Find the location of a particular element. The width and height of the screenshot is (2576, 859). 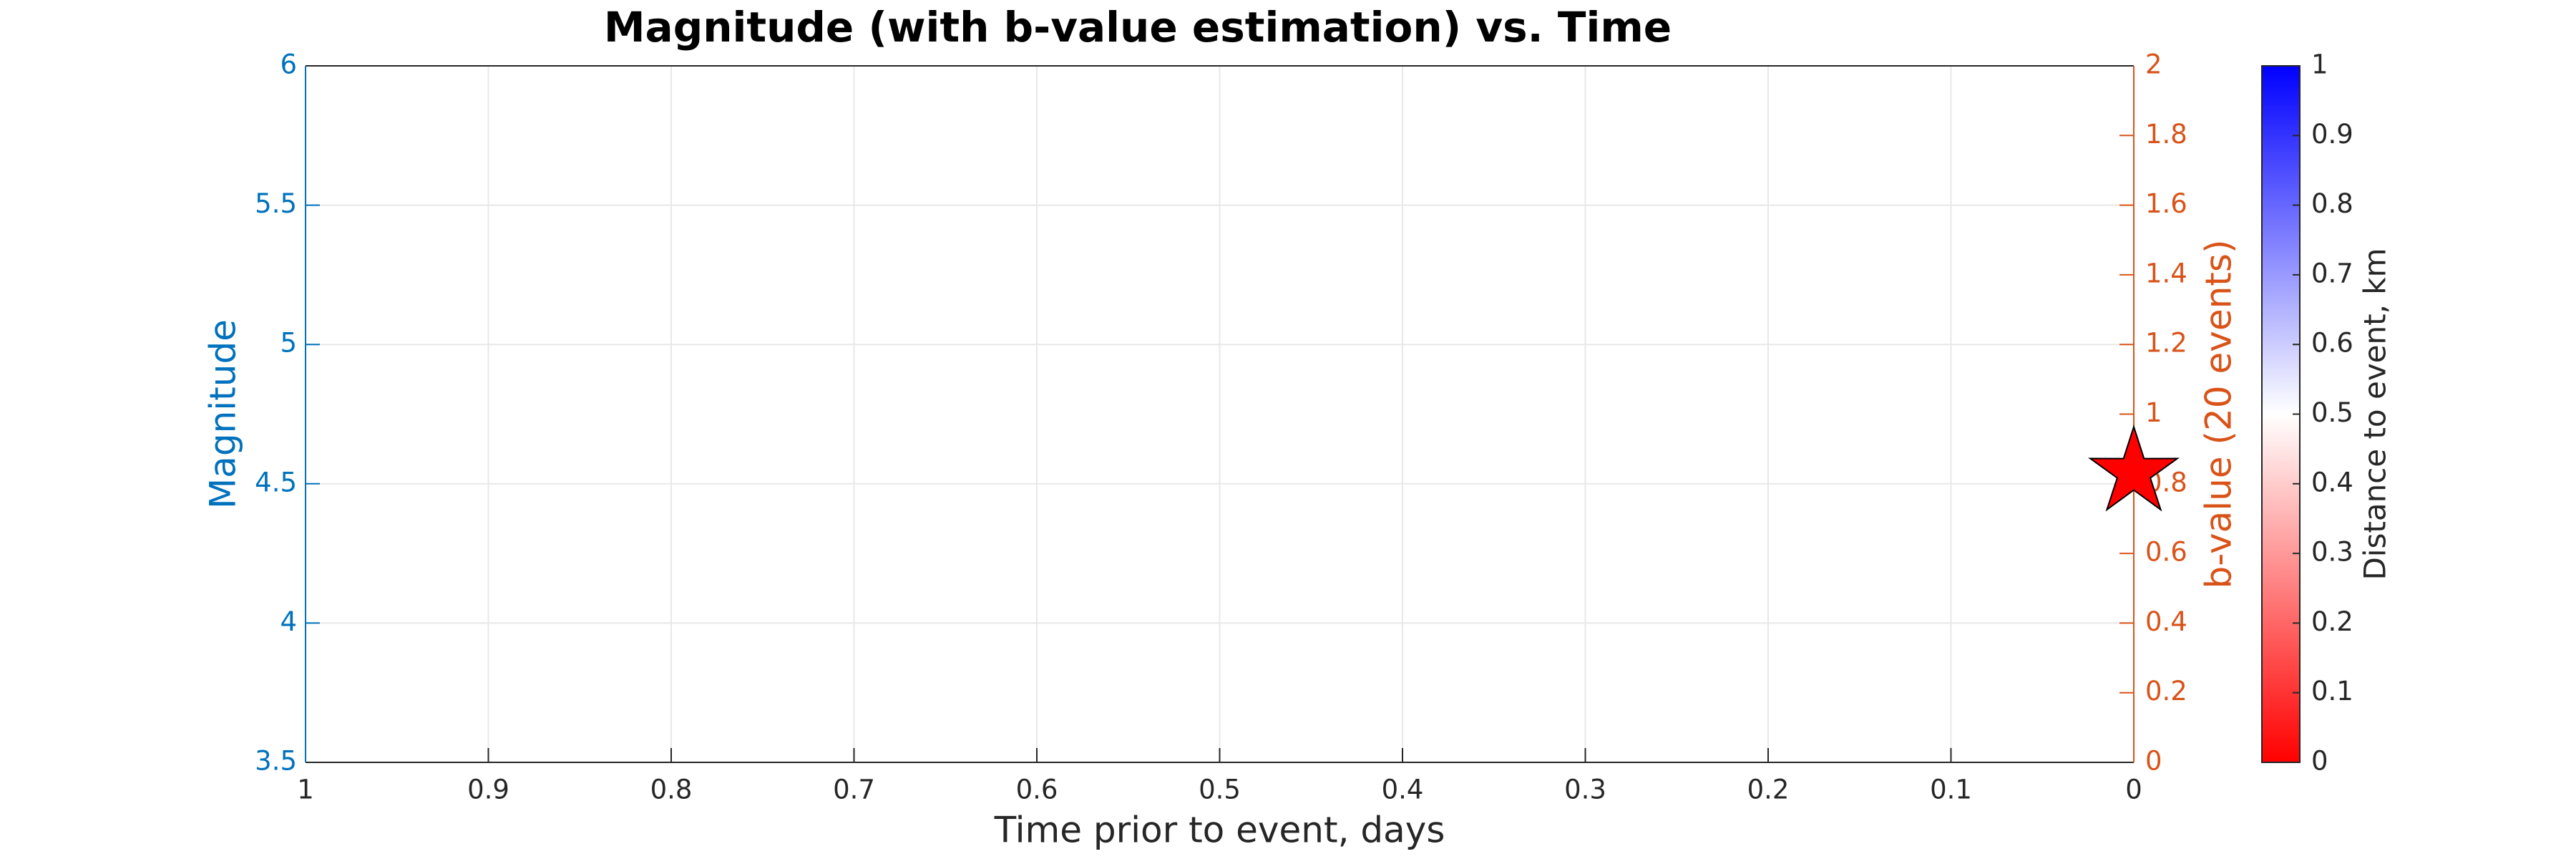

y2-tick-label: 2 is located at coordinates (2153, 64).